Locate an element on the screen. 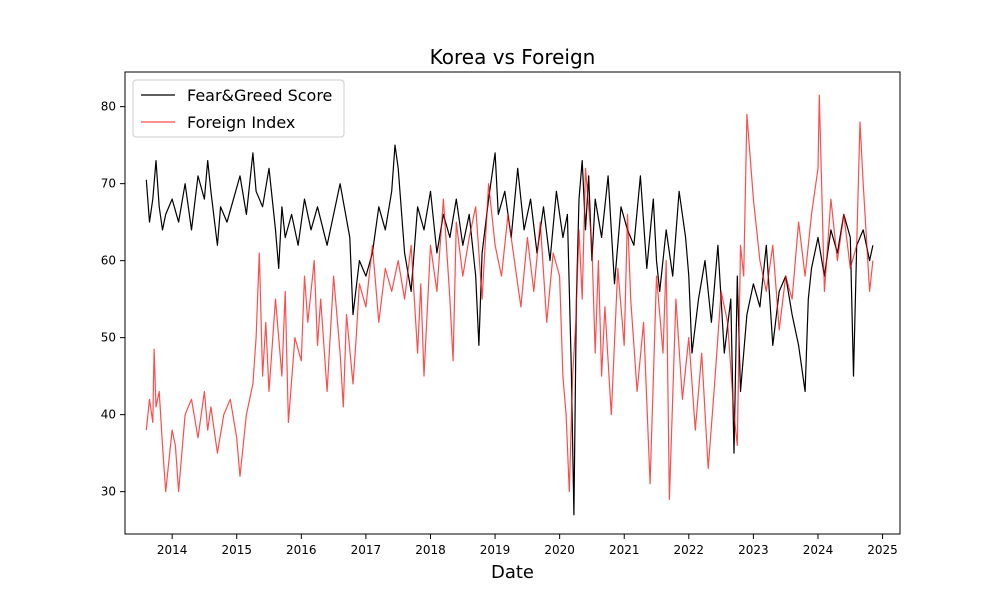  x-tick-label: 2024 is located at coordinates (818, 550).